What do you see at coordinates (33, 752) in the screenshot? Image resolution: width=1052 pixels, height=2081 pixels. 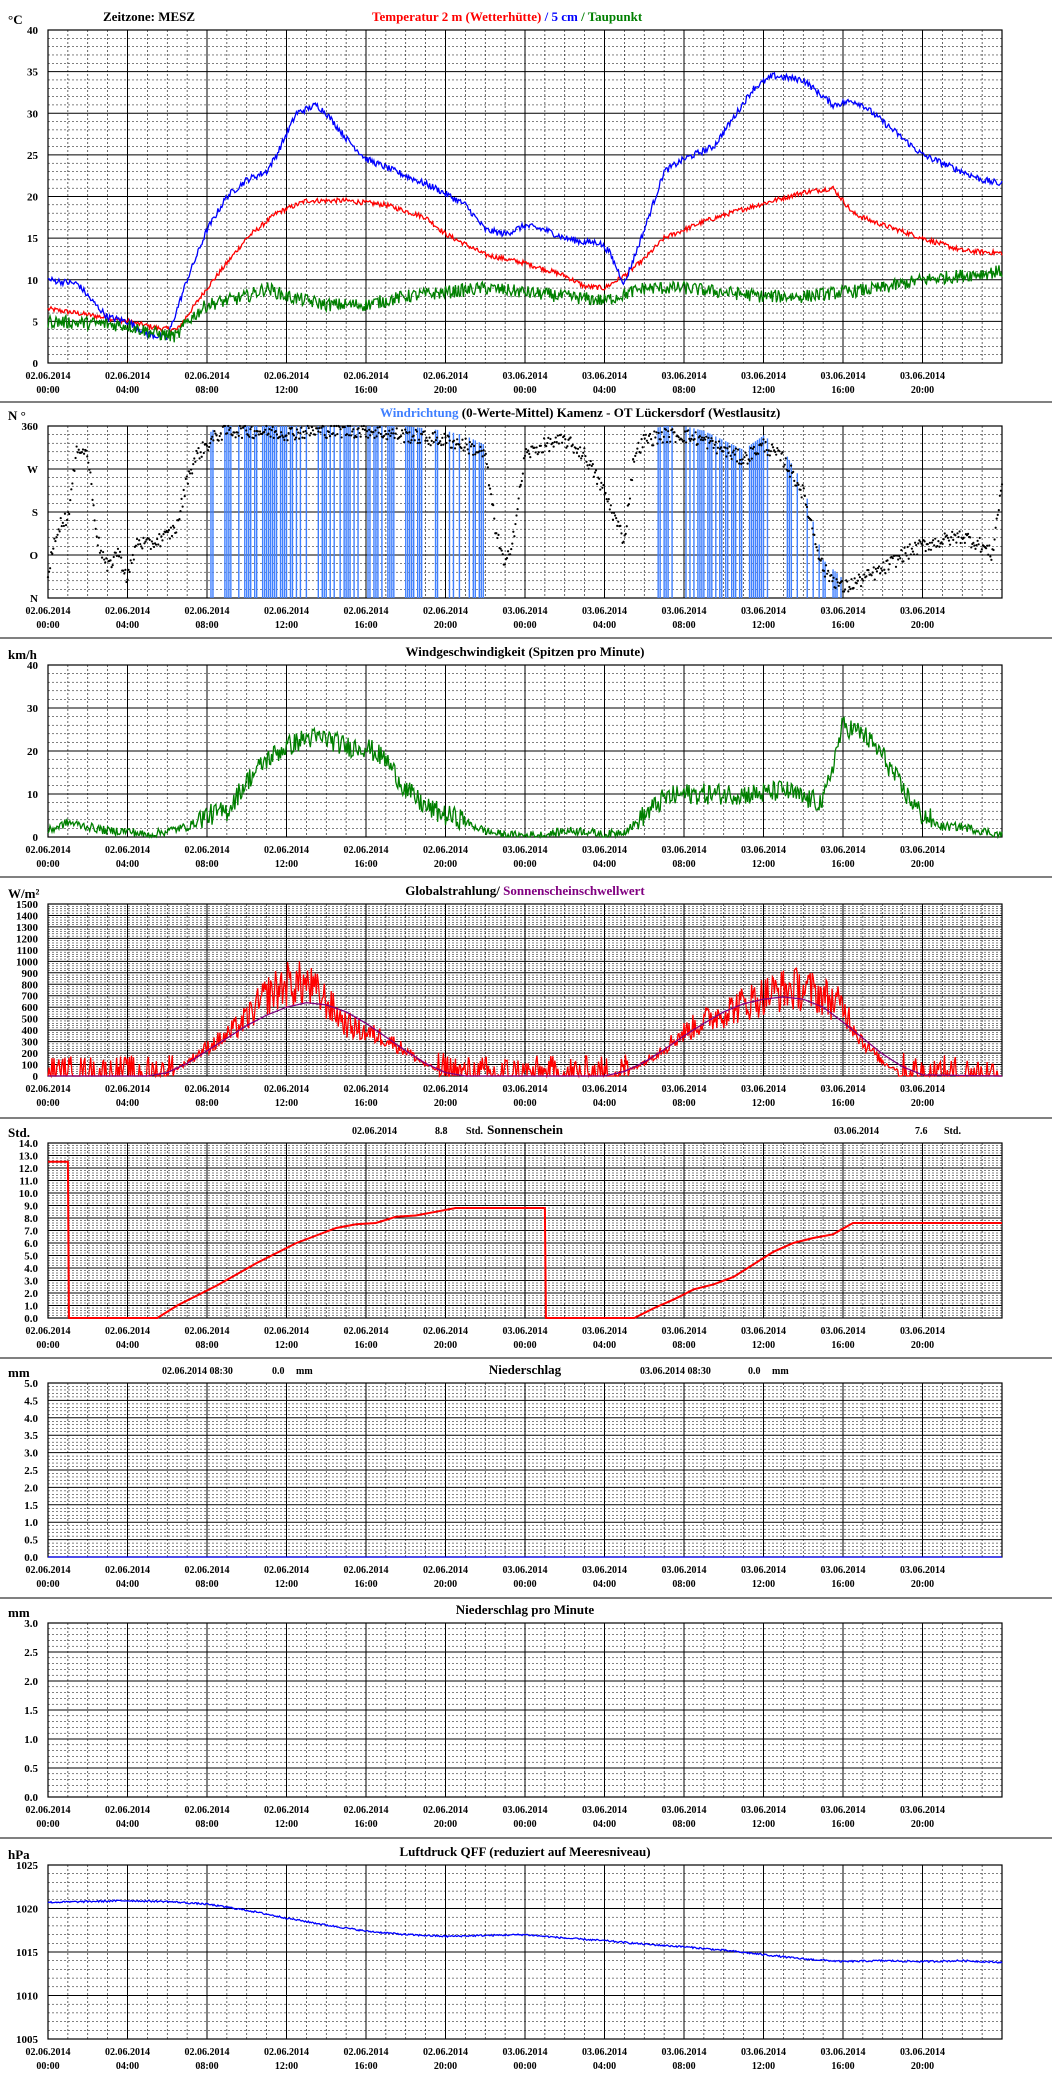 I see `y-tick-label: 20` at bounding box center [33, 752].